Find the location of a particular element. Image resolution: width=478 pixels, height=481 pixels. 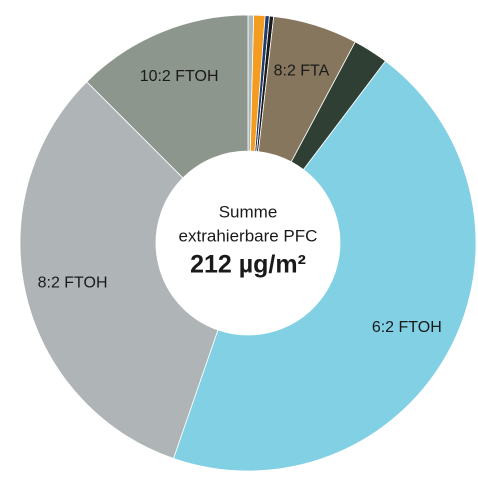

slice-label: 10:2 FTOH is located at coordinates (179, 76).